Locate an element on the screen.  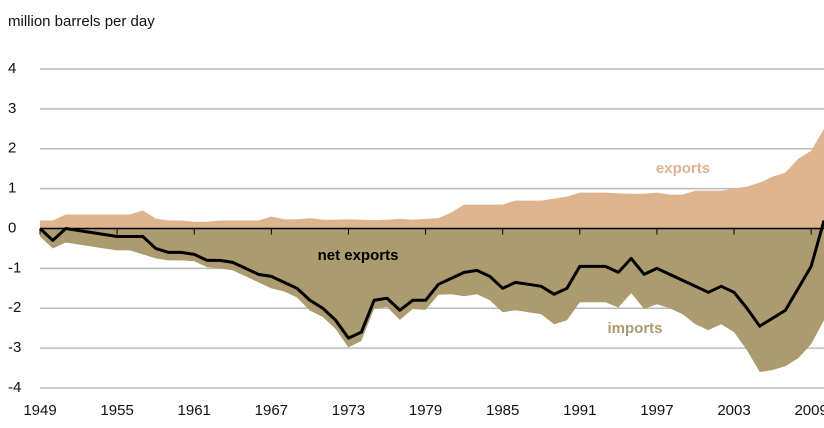
x-tick-label: 1949 is located at coordinates (39, 410).